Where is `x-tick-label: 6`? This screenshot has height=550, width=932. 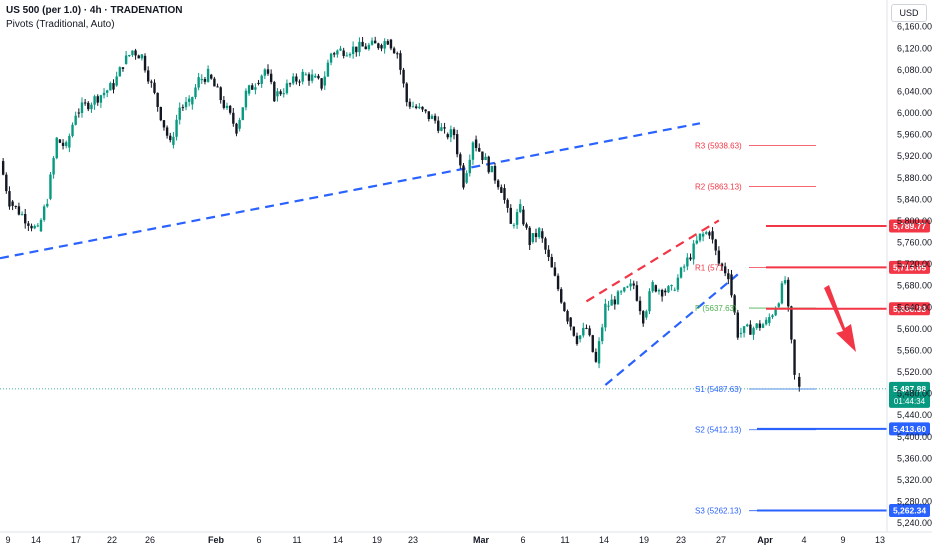 x-tick-label: 6 is located at coordinates (258, 540).